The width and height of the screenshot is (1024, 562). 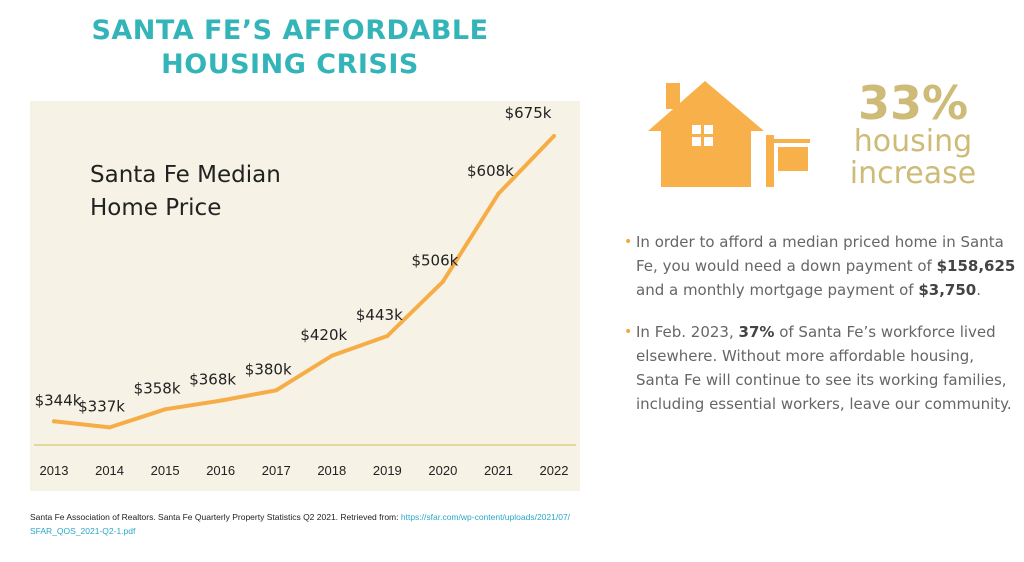 What do you see at coordinates (777, 290) in the screenshot?
I see `bullet-1-text-middle: and a monthly mortgage payment of` at bounding box center [777, 290].